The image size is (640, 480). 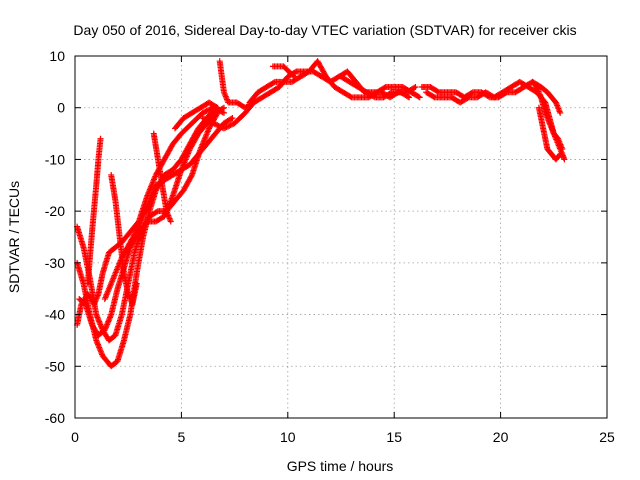 What do you see at coordinates (75, 437) in the screenshot?
I see `x-tick-label: 0` at bounding box center [75, 437].